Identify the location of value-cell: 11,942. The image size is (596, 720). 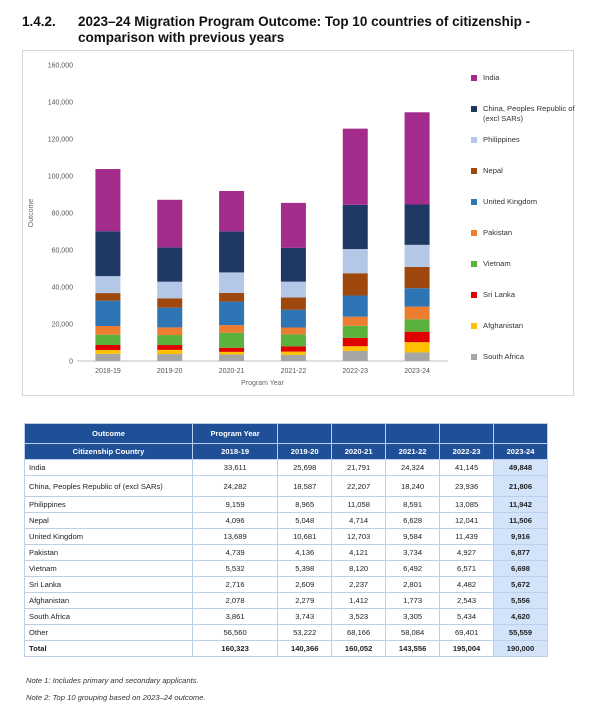
(520, 504).